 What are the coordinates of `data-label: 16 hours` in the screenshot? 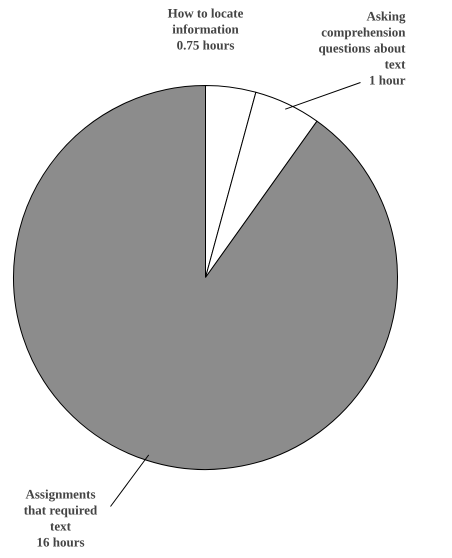 It's located at (60, 542).